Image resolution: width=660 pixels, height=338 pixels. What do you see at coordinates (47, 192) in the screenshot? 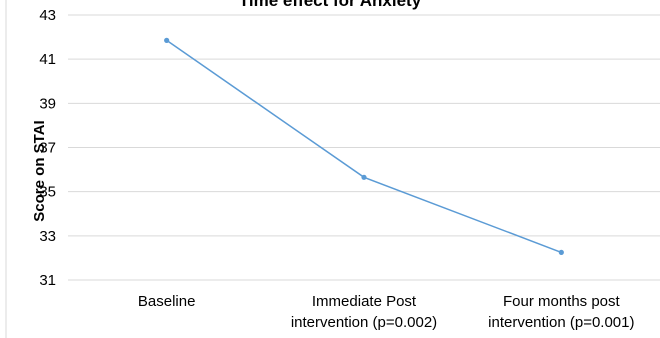
I see `y-tick-label: 35` at bounding box center [47, 192].